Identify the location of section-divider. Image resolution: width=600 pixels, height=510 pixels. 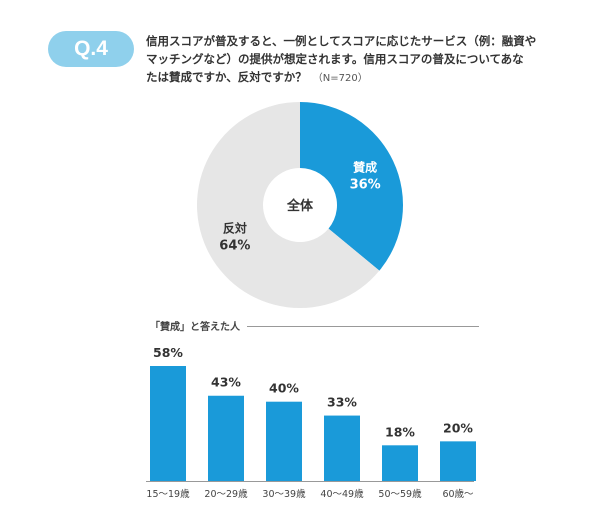
(363, 326).